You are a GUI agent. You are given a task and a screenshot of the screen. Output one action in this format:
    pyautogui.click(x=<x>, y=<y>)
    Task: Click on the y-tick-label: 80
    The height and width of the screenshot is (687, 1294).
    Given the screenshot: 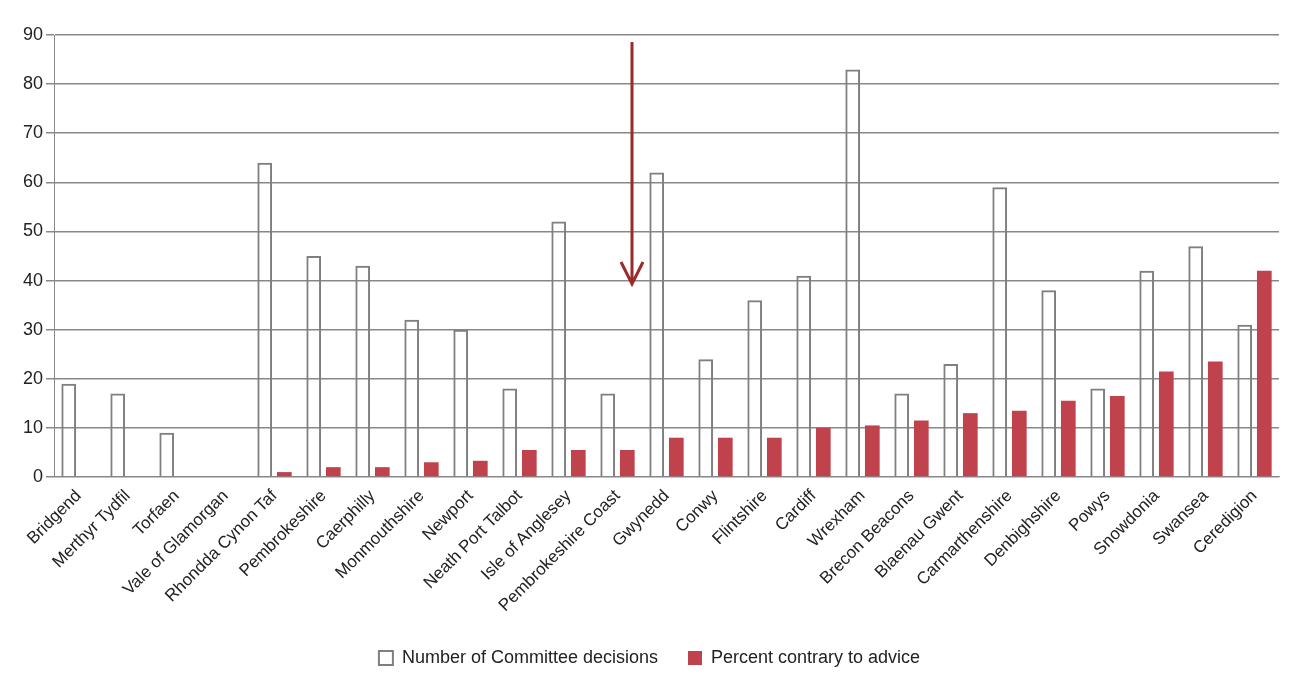 What is the action you would take?
    pyautogui.click(x=33, y=83)
    